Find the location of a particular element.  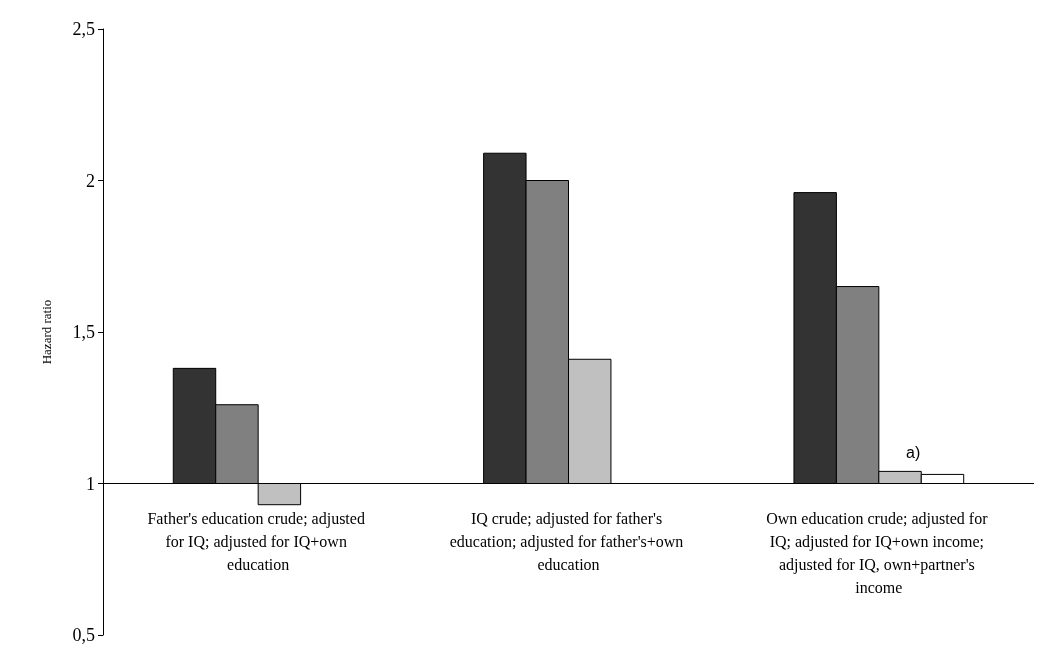

x-tick-label: IQ crude; adjusted for father's education; adjusted for father's+own education is located at coordinates (568, 541).